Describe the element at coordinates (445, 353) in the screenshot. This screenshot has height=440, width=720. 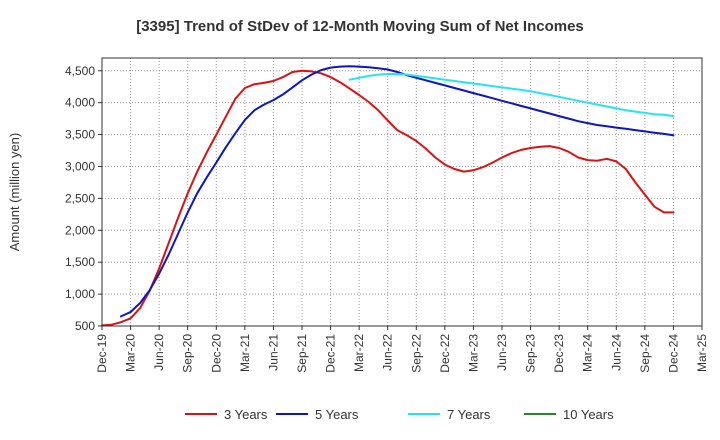
I see `x-tick-label: Dec-22` at that location.